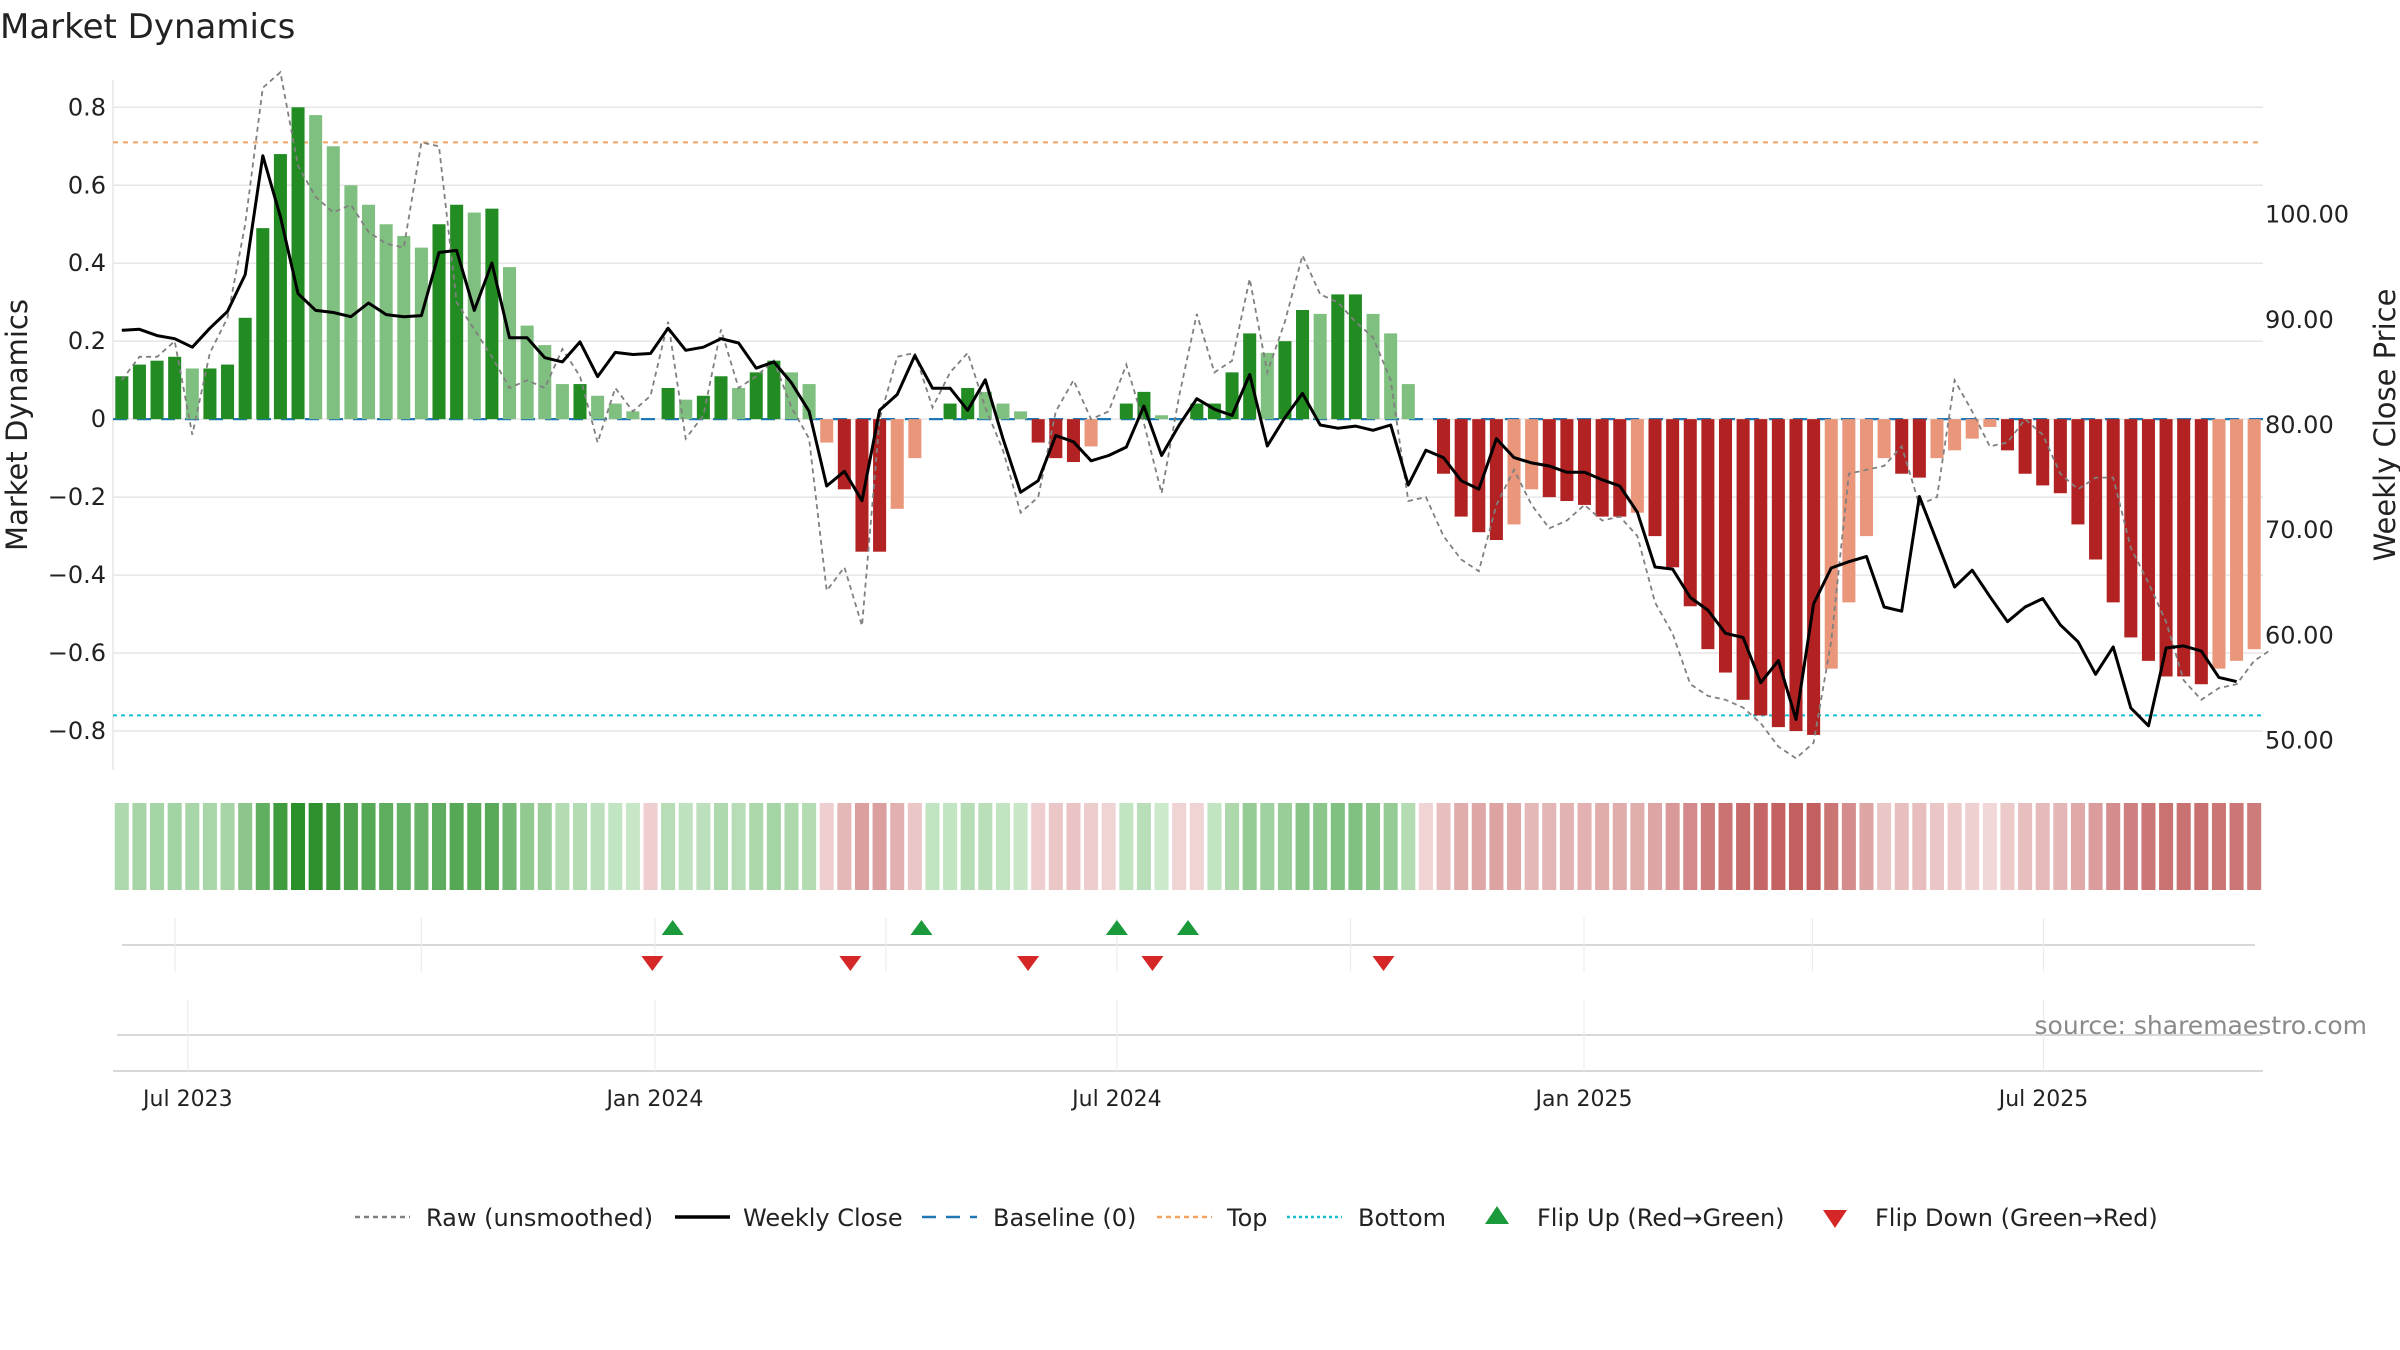 The height and width of the screenshot is (1350, 2400). I want to click on y2-tick-label: 100.00, so click(2307, 215).